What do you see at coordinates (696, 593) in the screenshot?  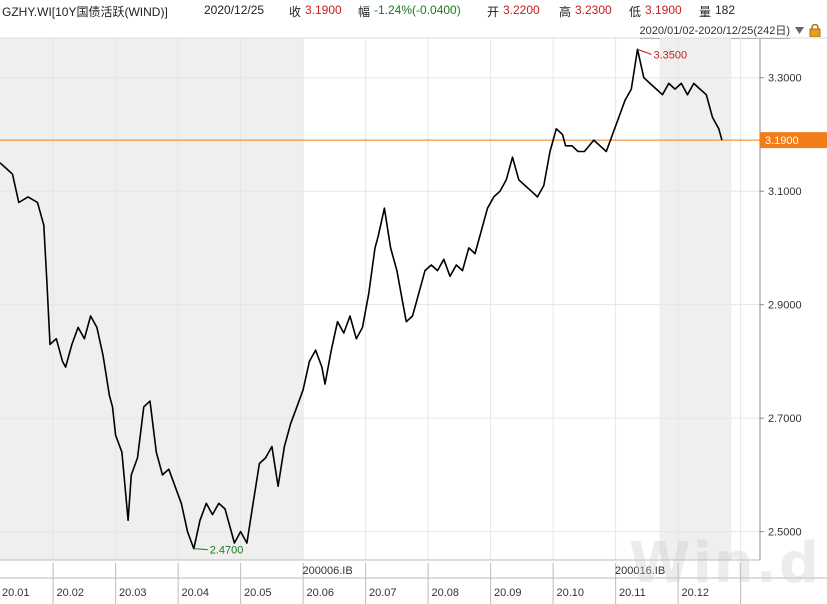 I see `x-tick-label: 20.12` at bounding box center [696, 593].